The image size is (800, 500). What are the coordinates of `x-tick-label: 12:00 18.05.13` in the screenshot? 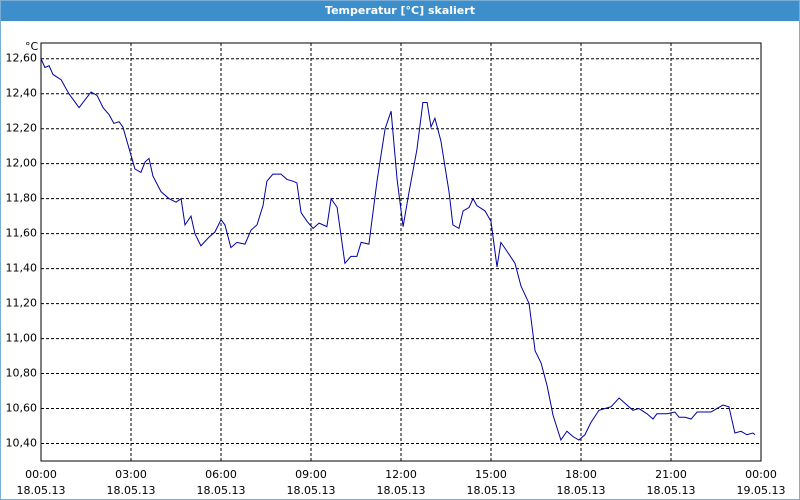 It's located at (401, 482).